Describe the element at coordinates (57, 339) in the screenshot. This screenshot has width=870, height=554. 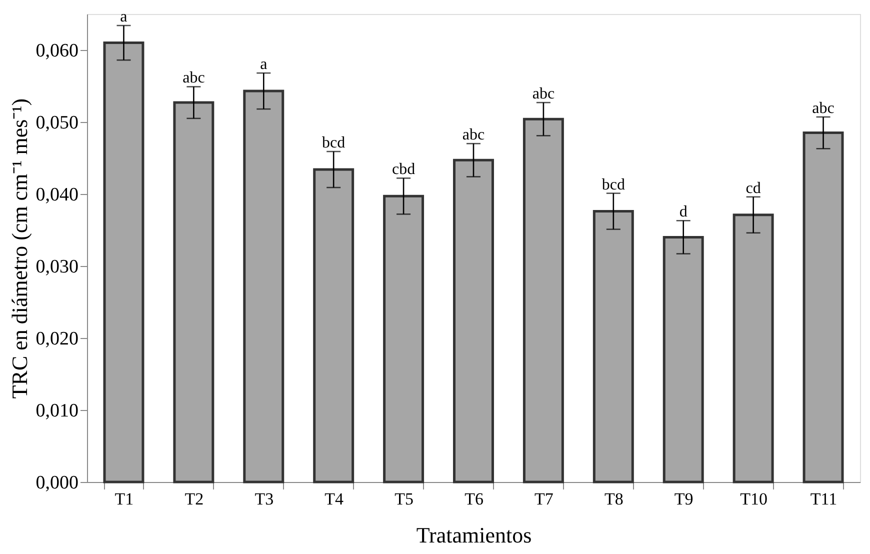
I see `y-tick-label: 0,020` at that location.